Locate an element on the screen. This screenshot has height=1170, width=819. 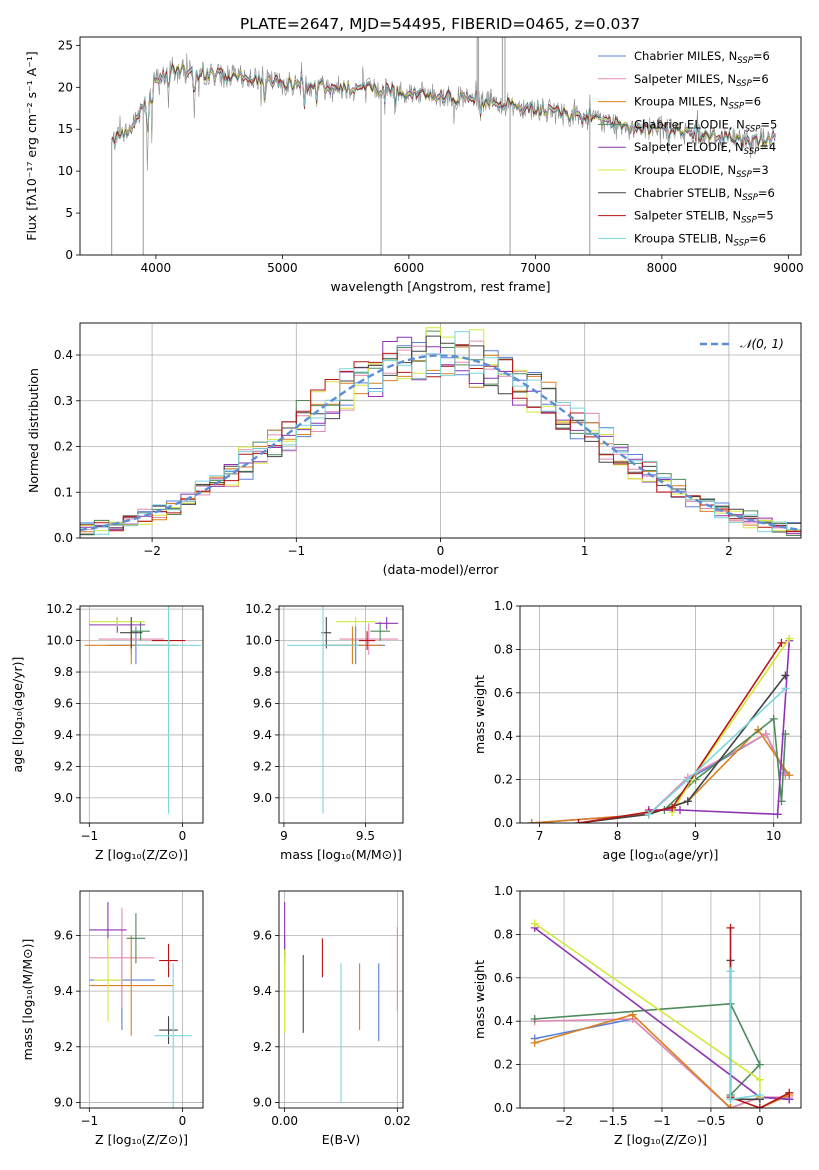
model-spectrum-kroupa-stelib is located at coordinates (443, 106).